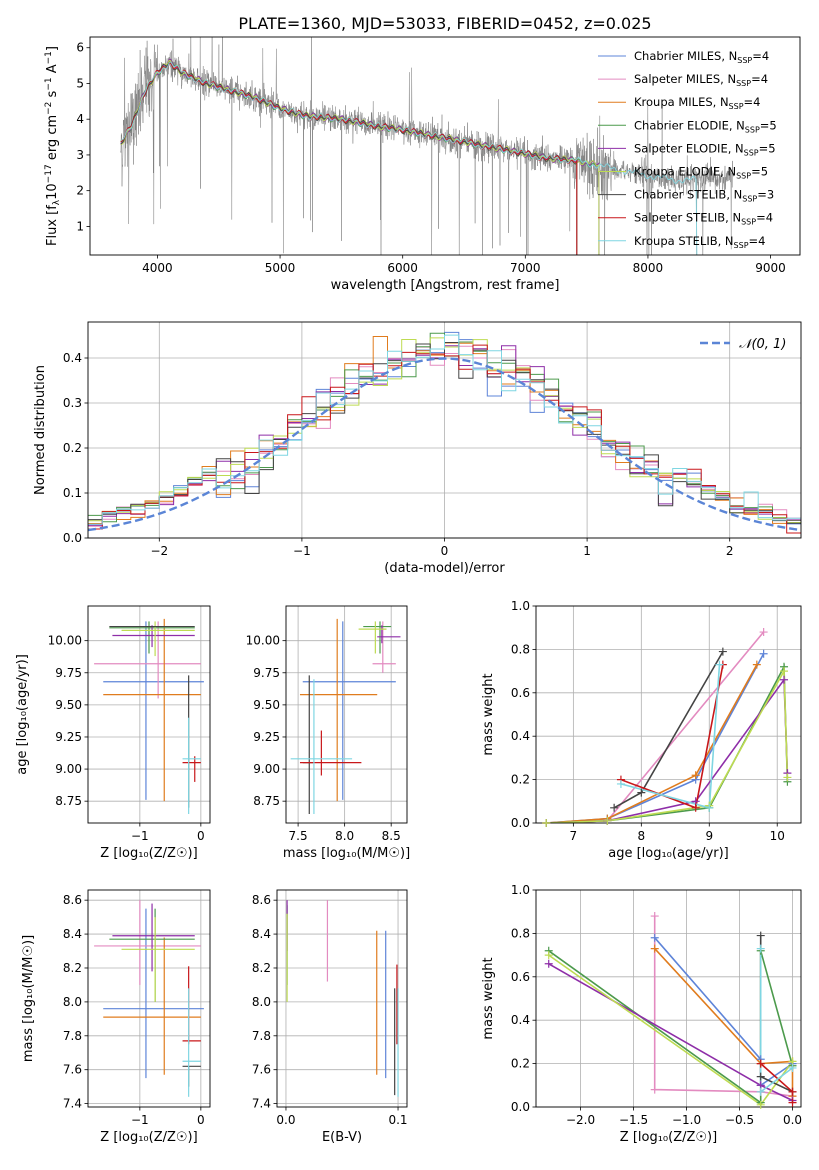 This screenshot has height=1170, width=819. I want to click on y-axis-label: age [log₁₀(age/yr)], so click(22, 714).